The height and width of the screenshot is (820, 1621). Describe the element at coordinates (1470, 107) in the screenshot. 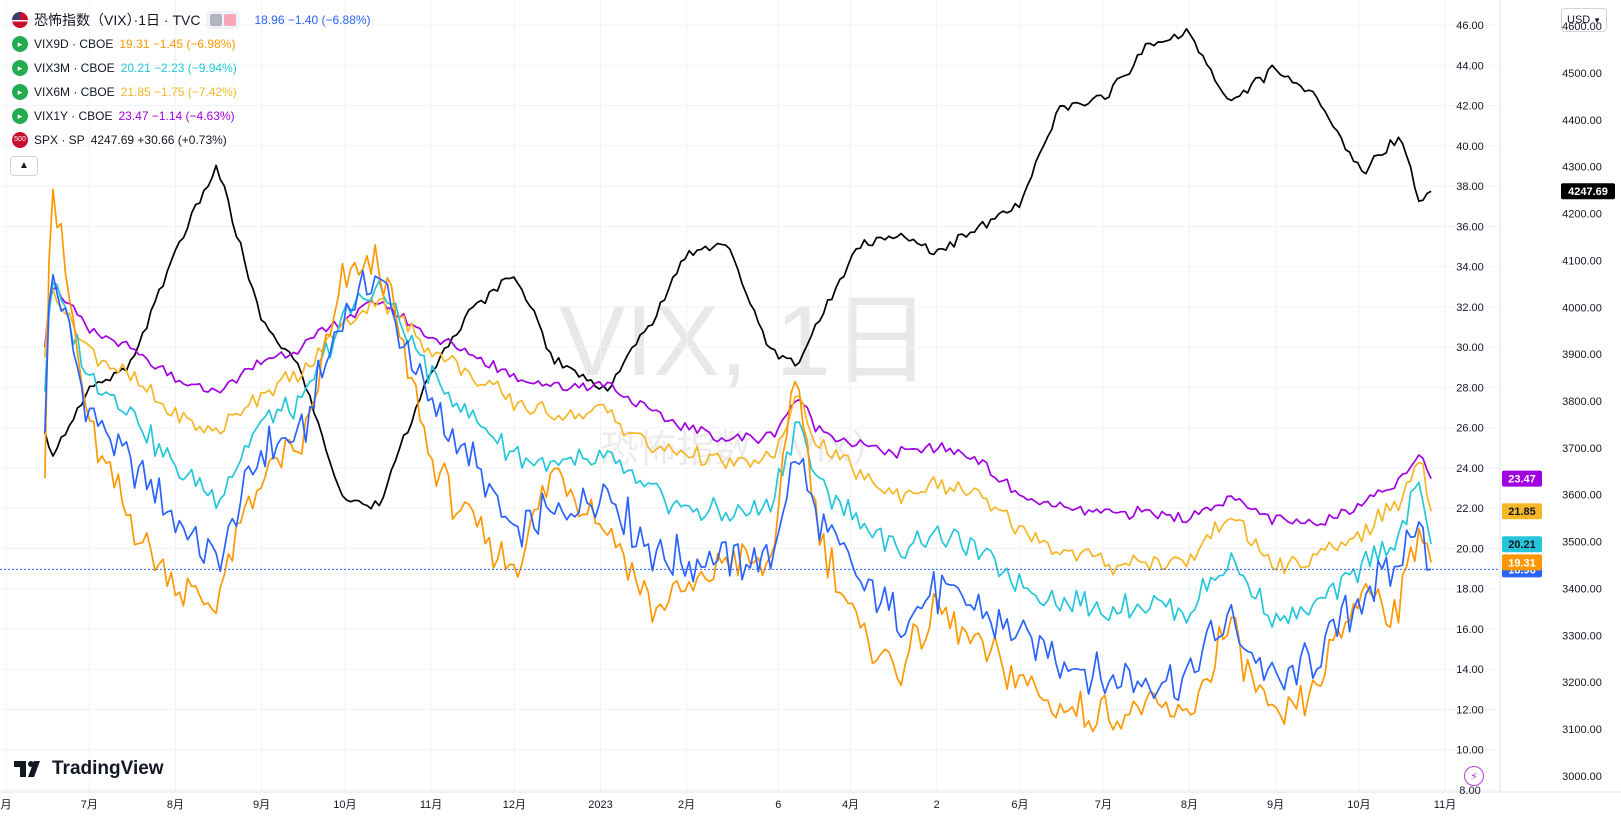

I see `left-axis-tick-label: 42.00` at that location.